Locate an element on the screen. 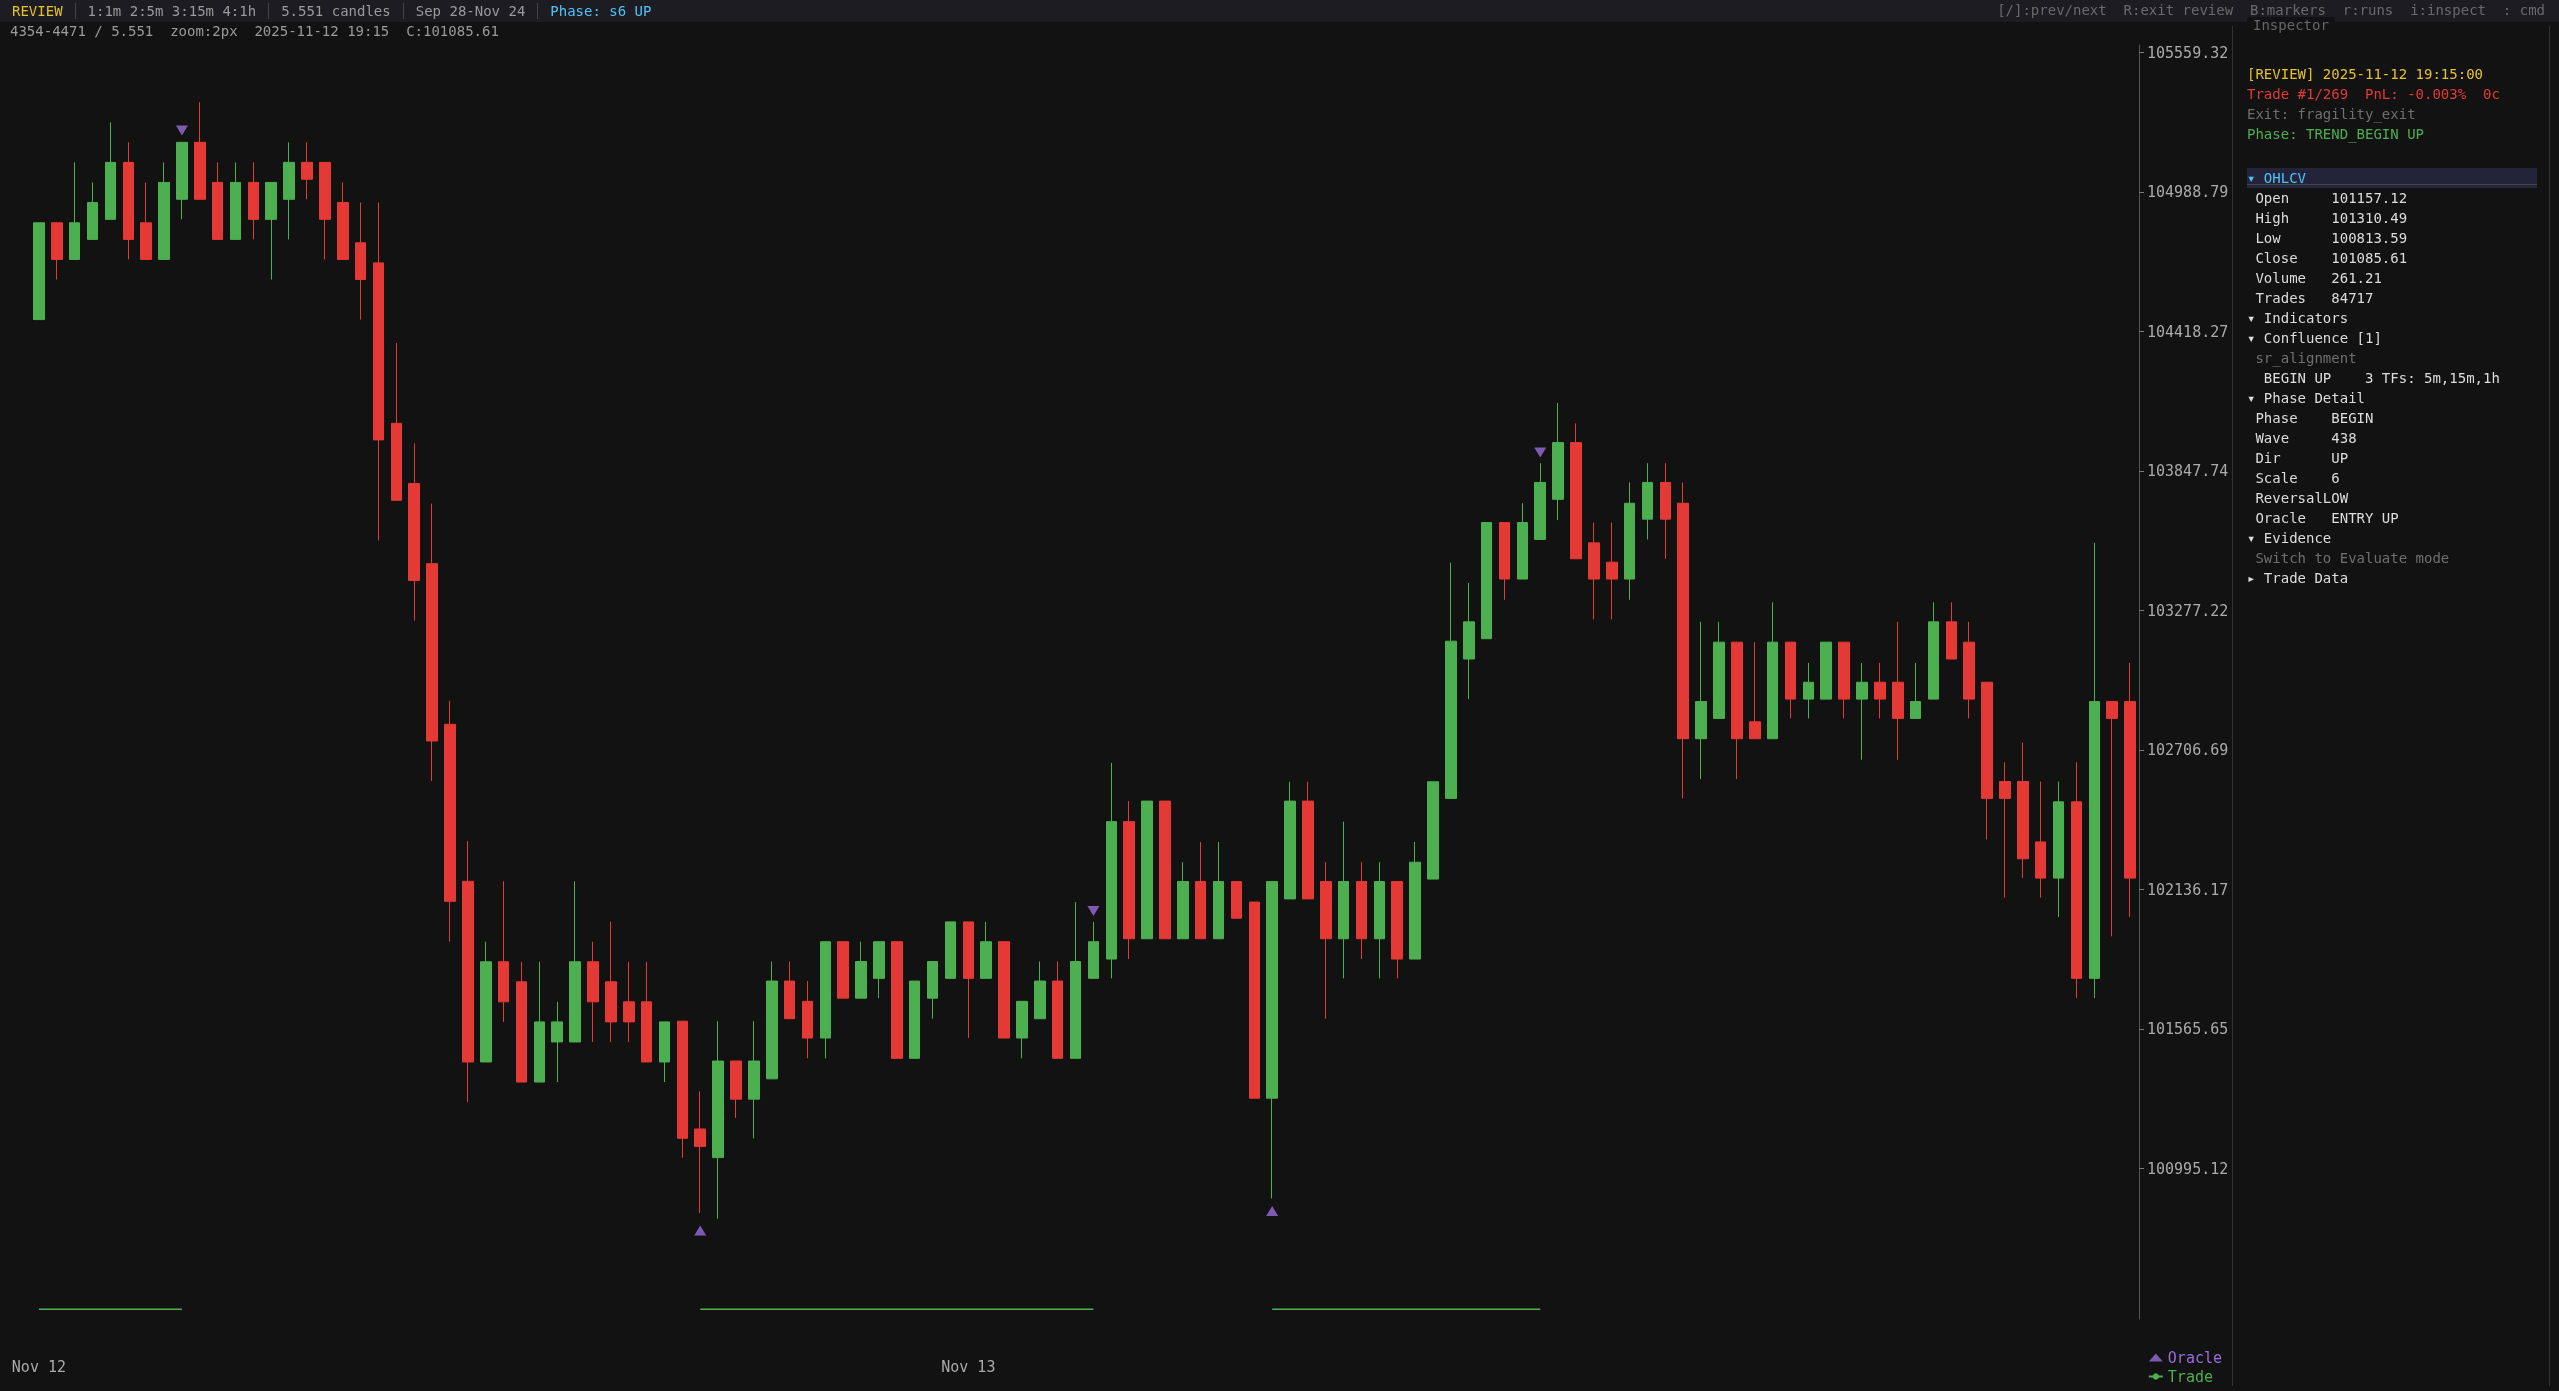  text: Sep 28-Nov 24 is located at coordinates (470, 11).